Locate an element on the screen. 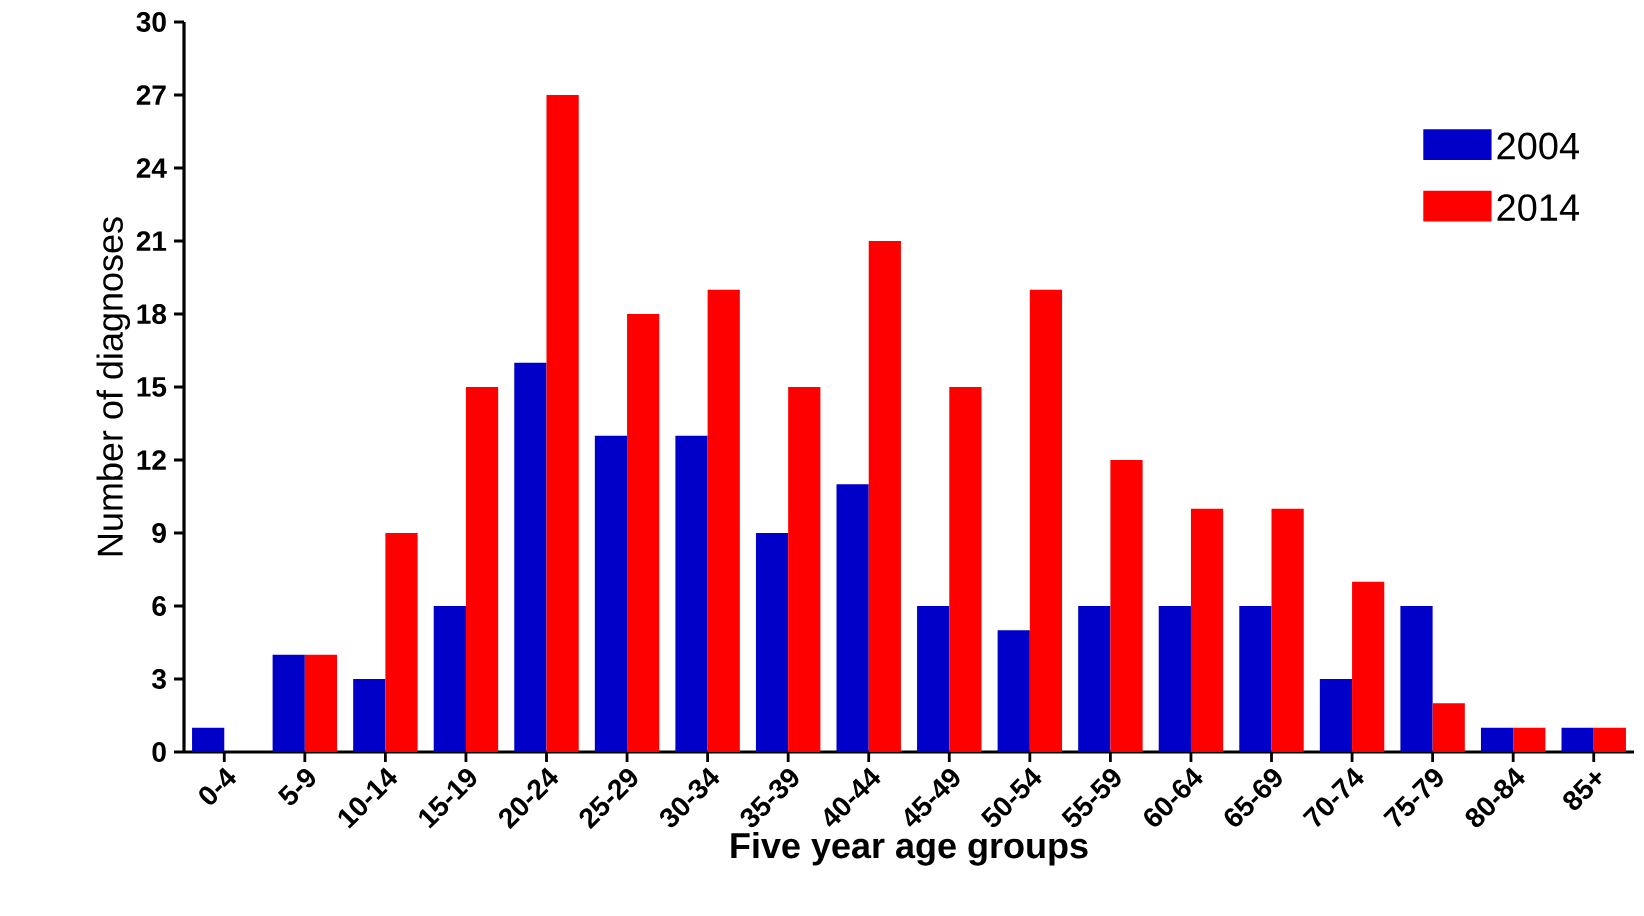 The image size is (1644, 916). y-tick-label: 6 is located at coordinates (159, 606).